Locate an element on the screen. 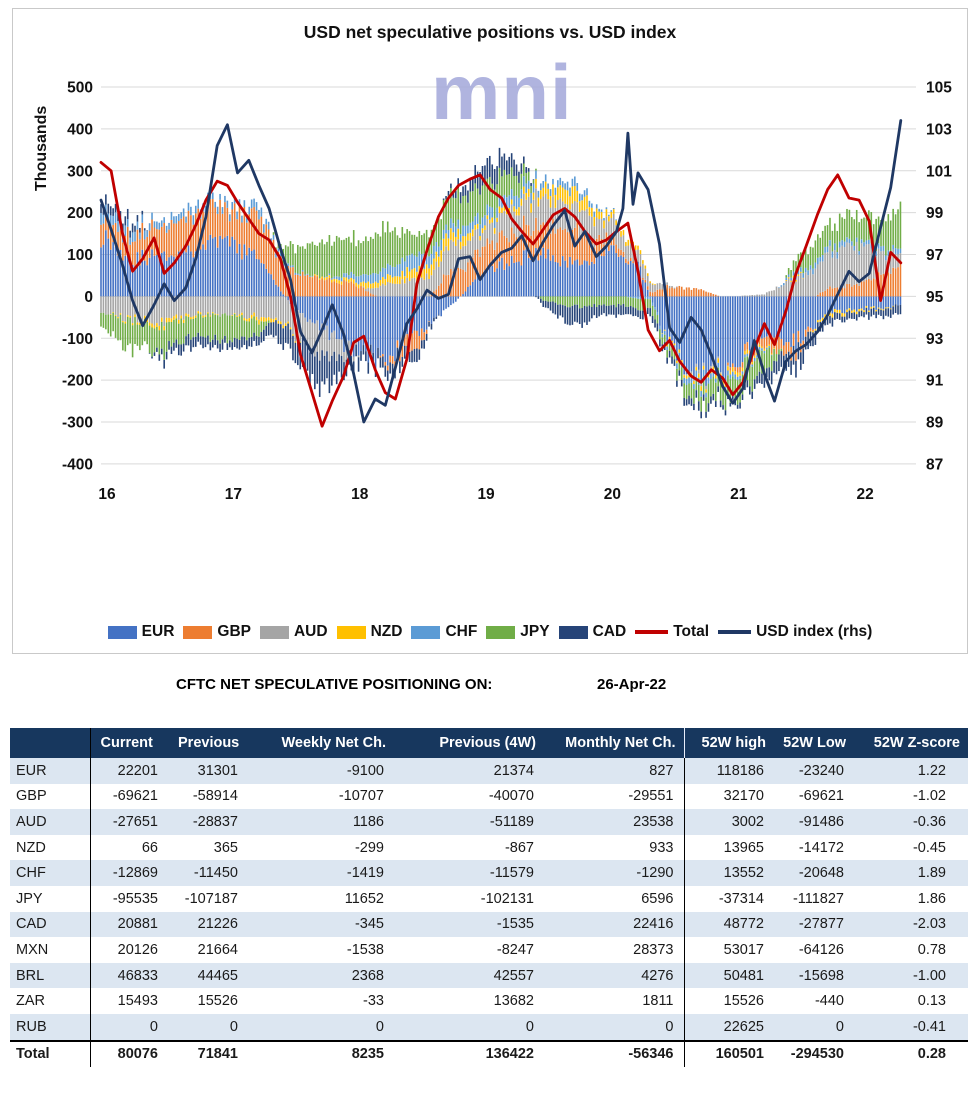 The width and height of the screenshot is (980, 1094). legend-swatch-eur is located at coordinates (122, 632).